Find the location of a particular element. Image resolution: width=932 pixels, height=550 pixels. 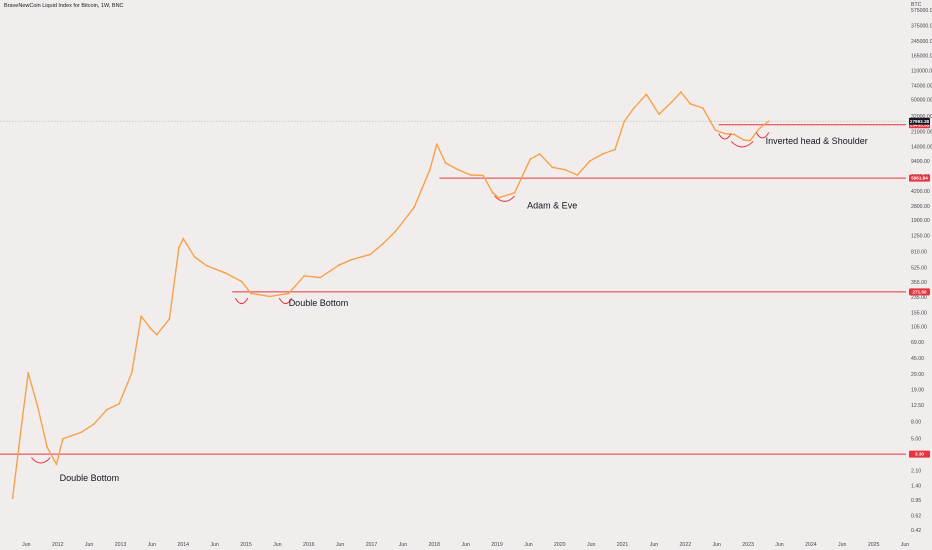

y-tick-label: 2800.00 is located at coordinates (920, 207).